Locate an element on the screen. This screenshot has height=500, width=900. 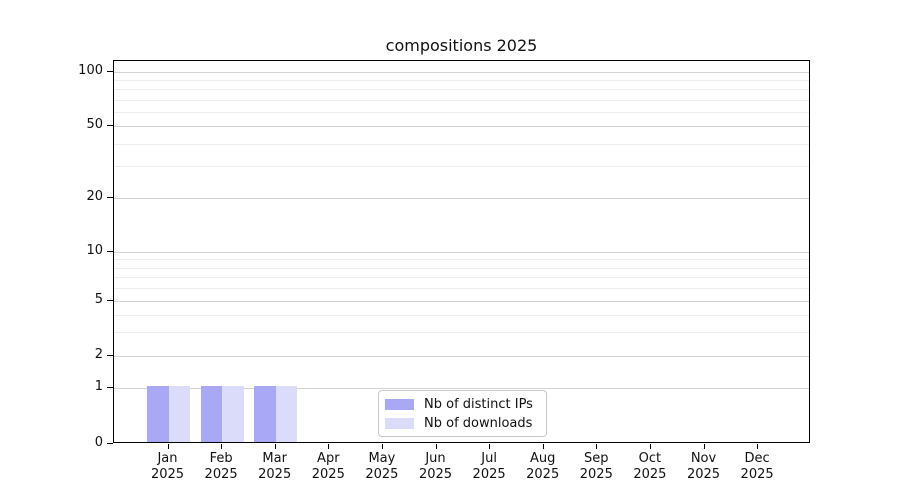
x-tick-label: Dec 2025 is located at coordinates (757, 466).